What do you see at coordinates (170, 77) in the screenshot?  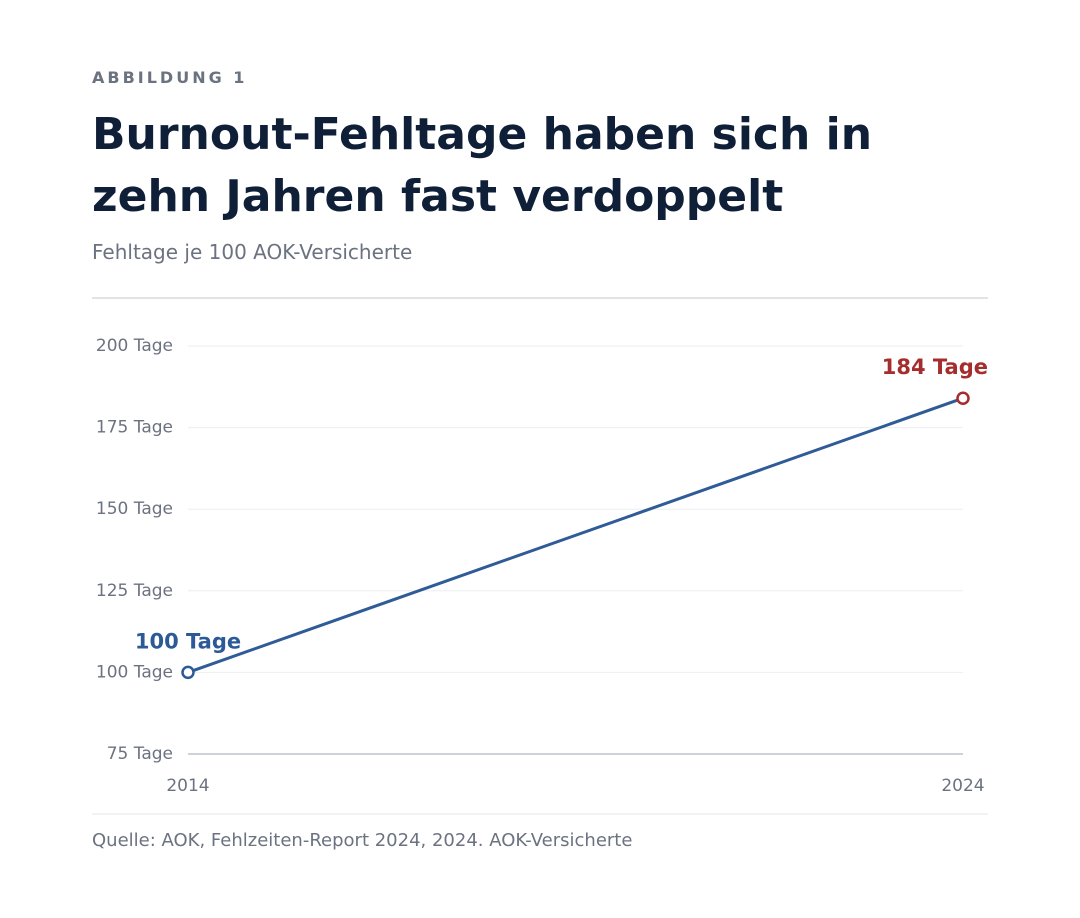 I see `kicker: ABBILDUNG 1` at bounding box center [170, 77].